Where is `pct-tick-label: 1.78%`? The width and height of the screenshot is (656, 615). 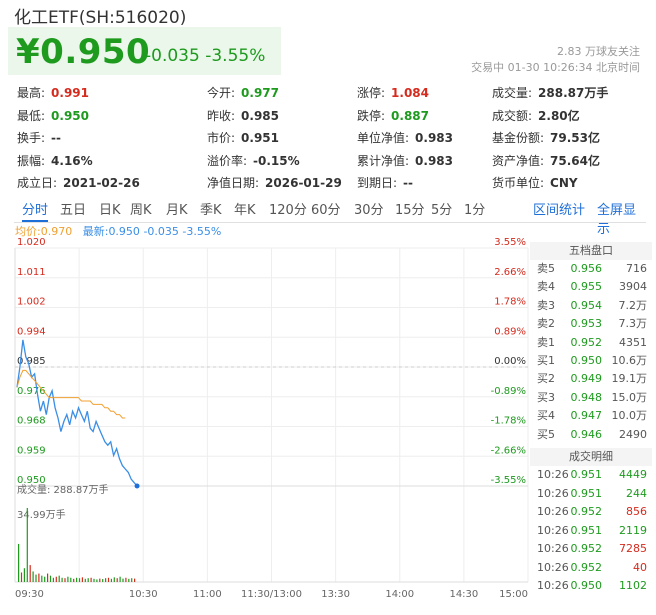 pct-tick-label: 1.78% is located at coordinates (510, 302).